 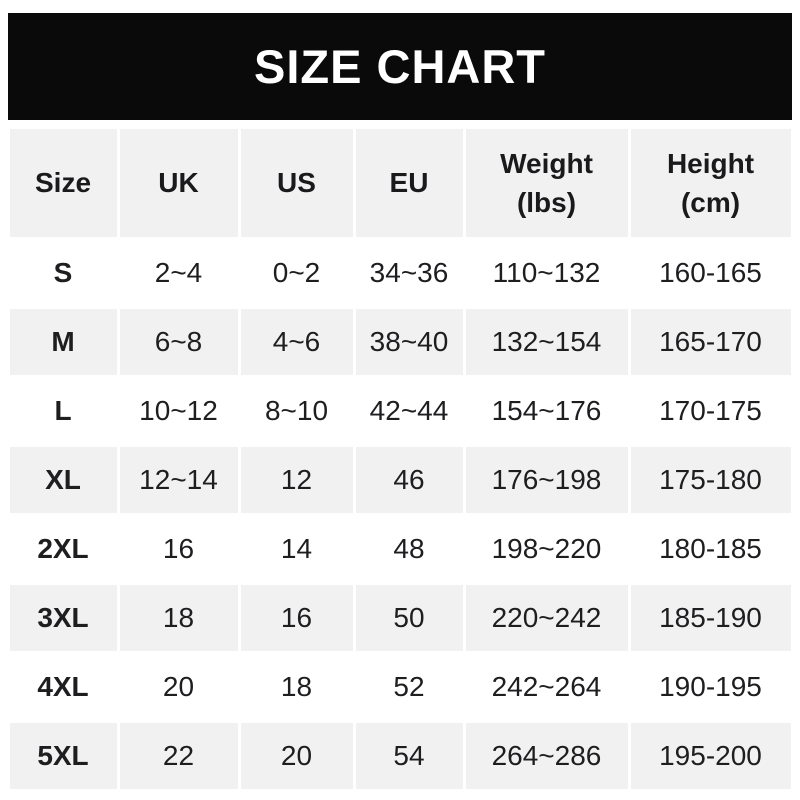 What do you see at coordinates (296, 687) in the screenshot?
I see `cell-us: 18` at bounding box center [296, 687].